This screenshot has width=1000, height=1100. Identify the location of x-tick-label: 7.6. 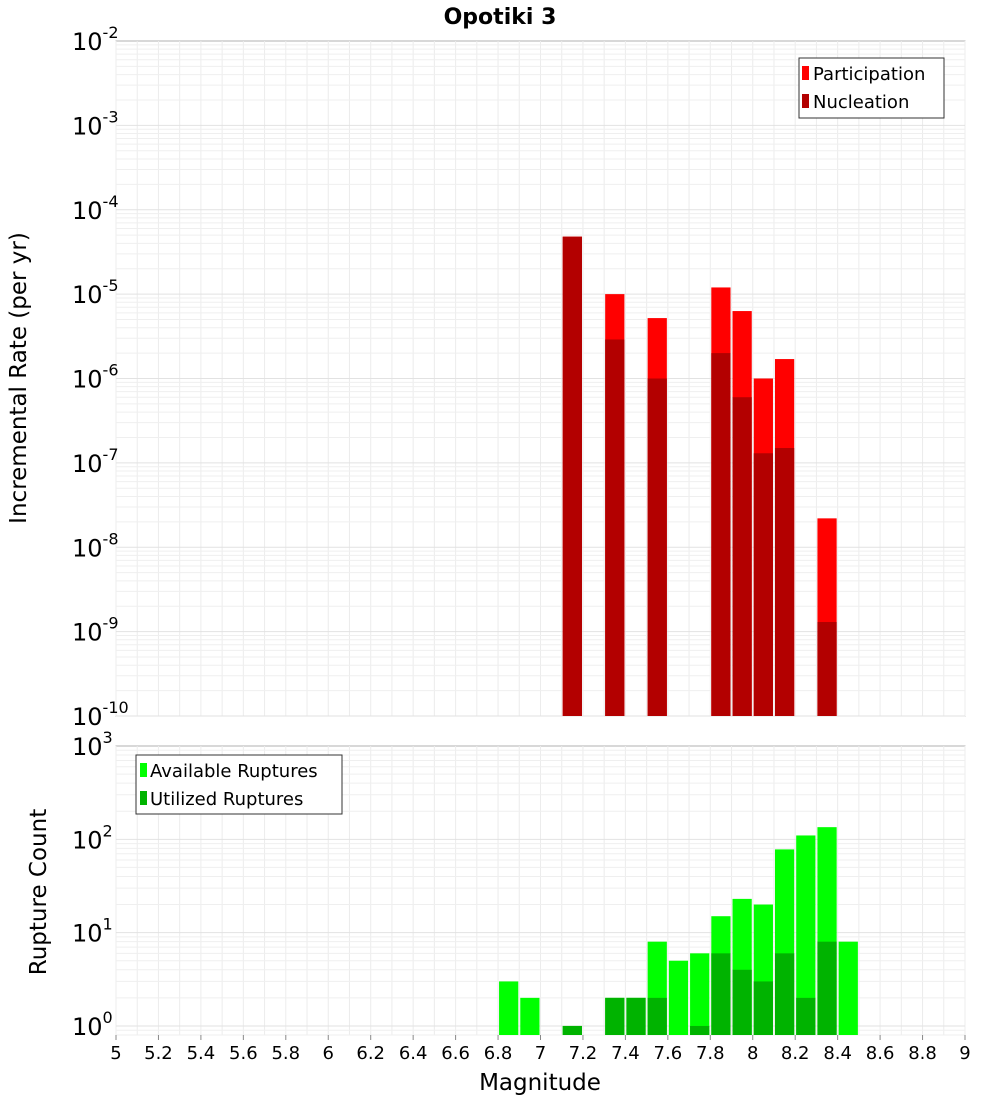
(668, 1053).